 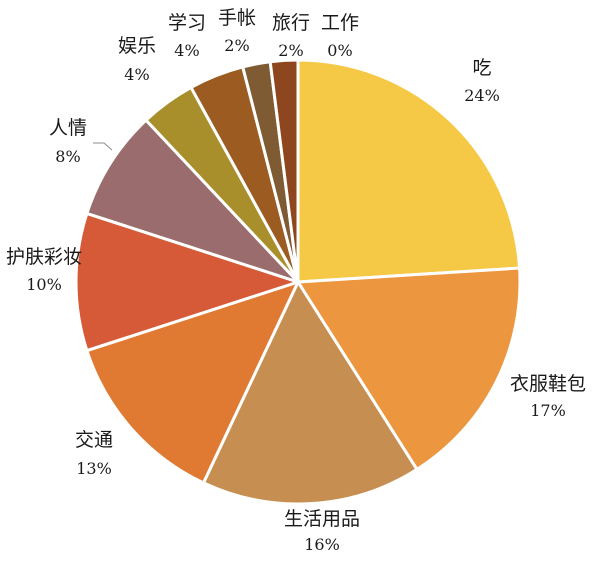 I want to click on slice-percent-7: 4%, so click(x=136, y=74).